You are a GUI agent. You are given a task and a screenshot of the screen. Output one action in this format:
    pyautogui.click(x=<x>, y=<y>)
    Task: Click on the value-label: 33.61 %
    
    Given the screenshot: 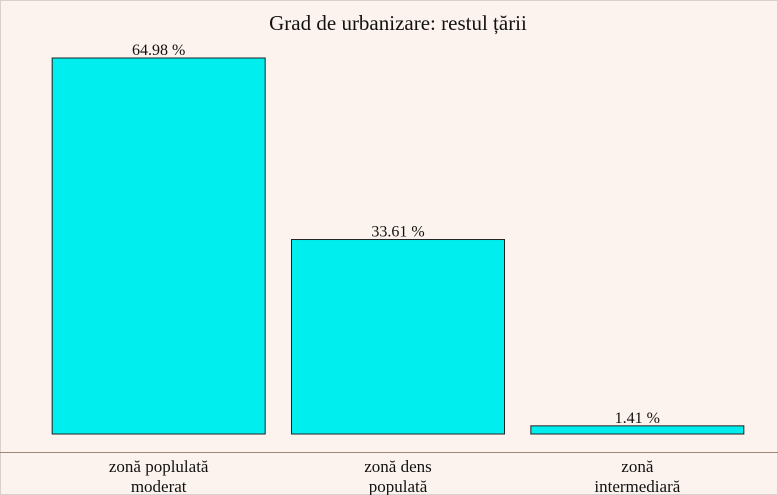 What is the action you would take?
    pyautogui.click(x=397, y=232)
    